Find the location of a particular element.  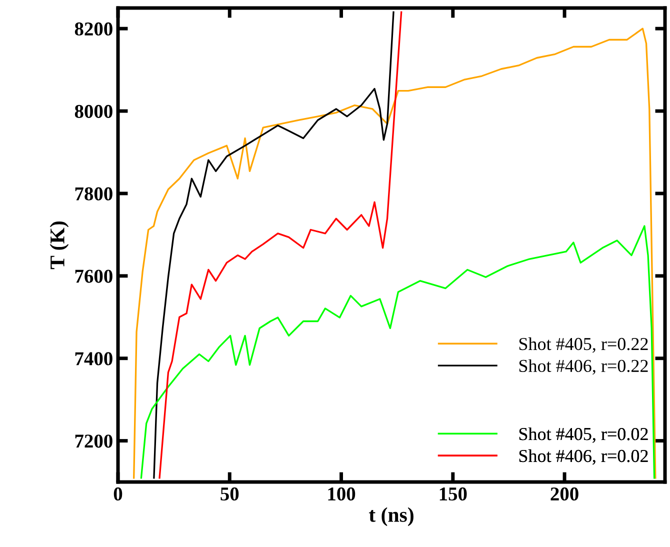

y-tick-label: 7200 is located at coordinates (93, 441).